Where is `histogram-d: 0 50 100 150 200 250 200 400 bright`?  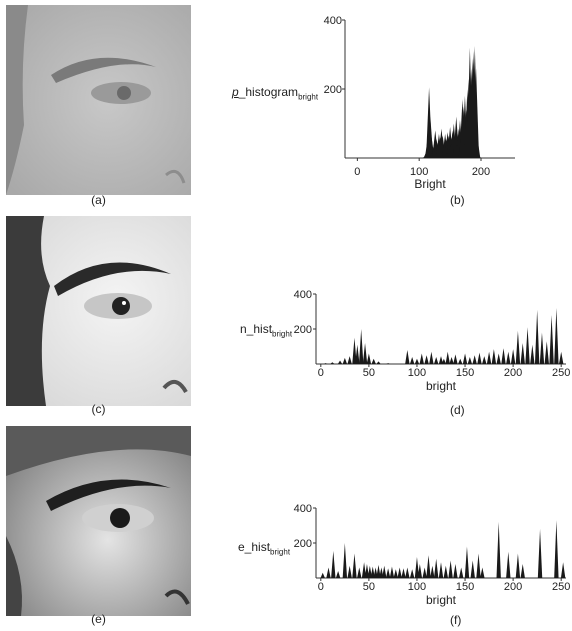 histogram-d: 0 50 100 150 200 250 200 400 bright is located at coordinates (432, 341).